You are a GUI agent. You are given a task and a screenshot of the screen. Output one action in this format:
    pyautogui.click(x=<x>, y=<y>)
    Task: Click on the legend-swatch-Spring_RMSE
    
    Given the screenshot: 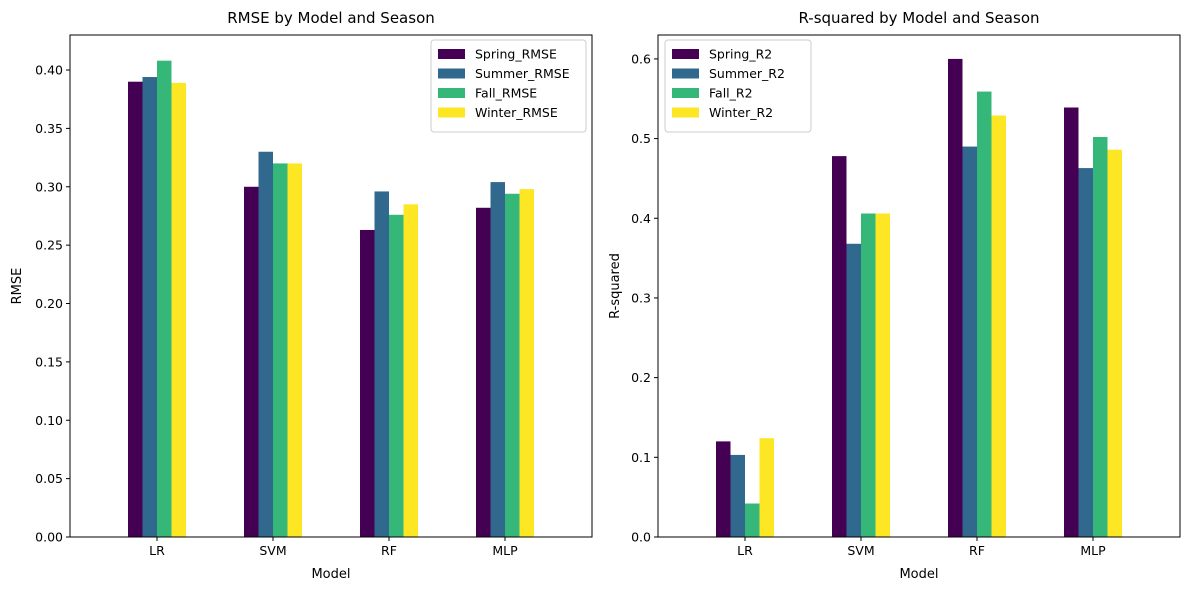 What is the action you would take?
    pyautogui.click(x=451, y=54)
    